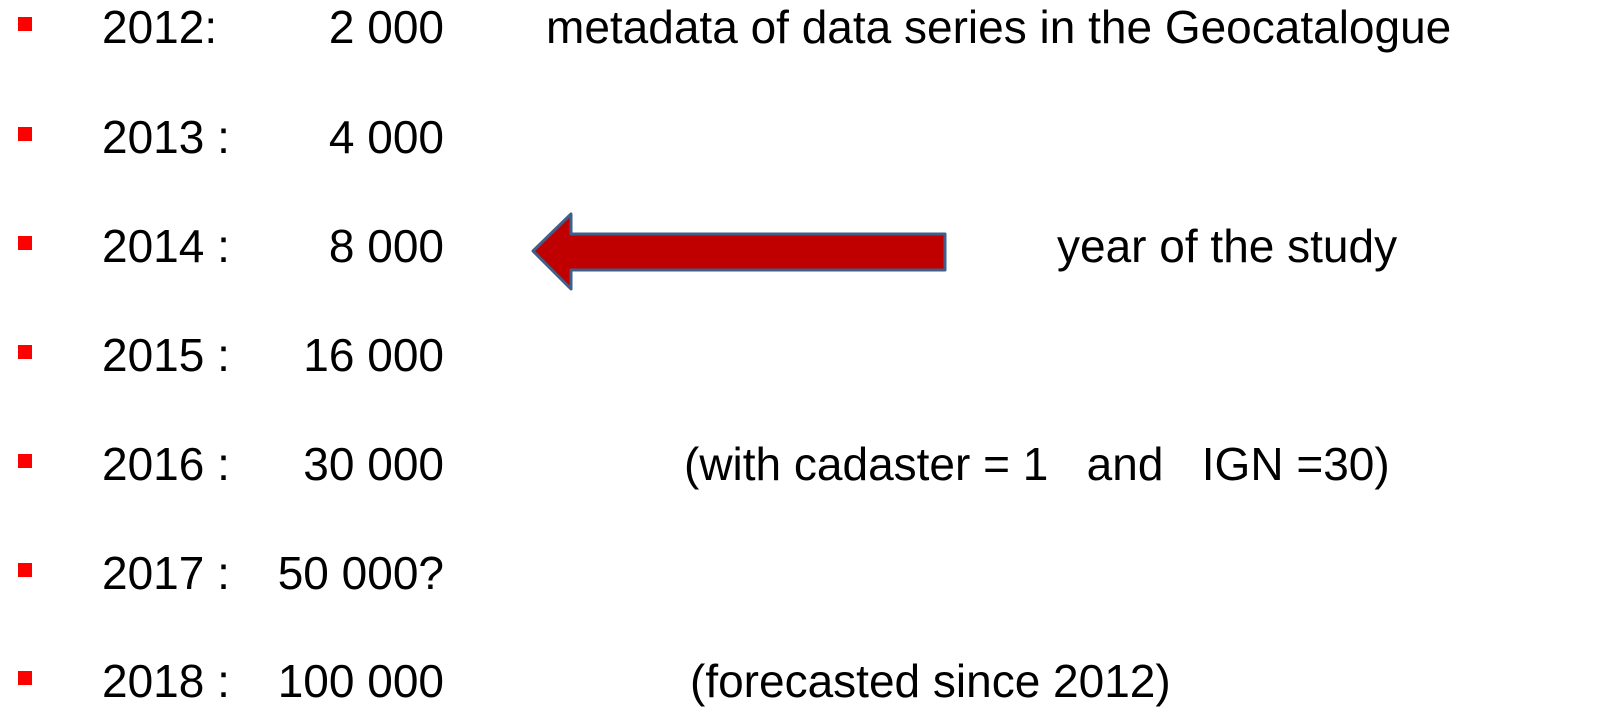  What do you see at coordinates (160, 27) in the screenshot?
I see `year: 2012:` at bounding box center [160, 27].